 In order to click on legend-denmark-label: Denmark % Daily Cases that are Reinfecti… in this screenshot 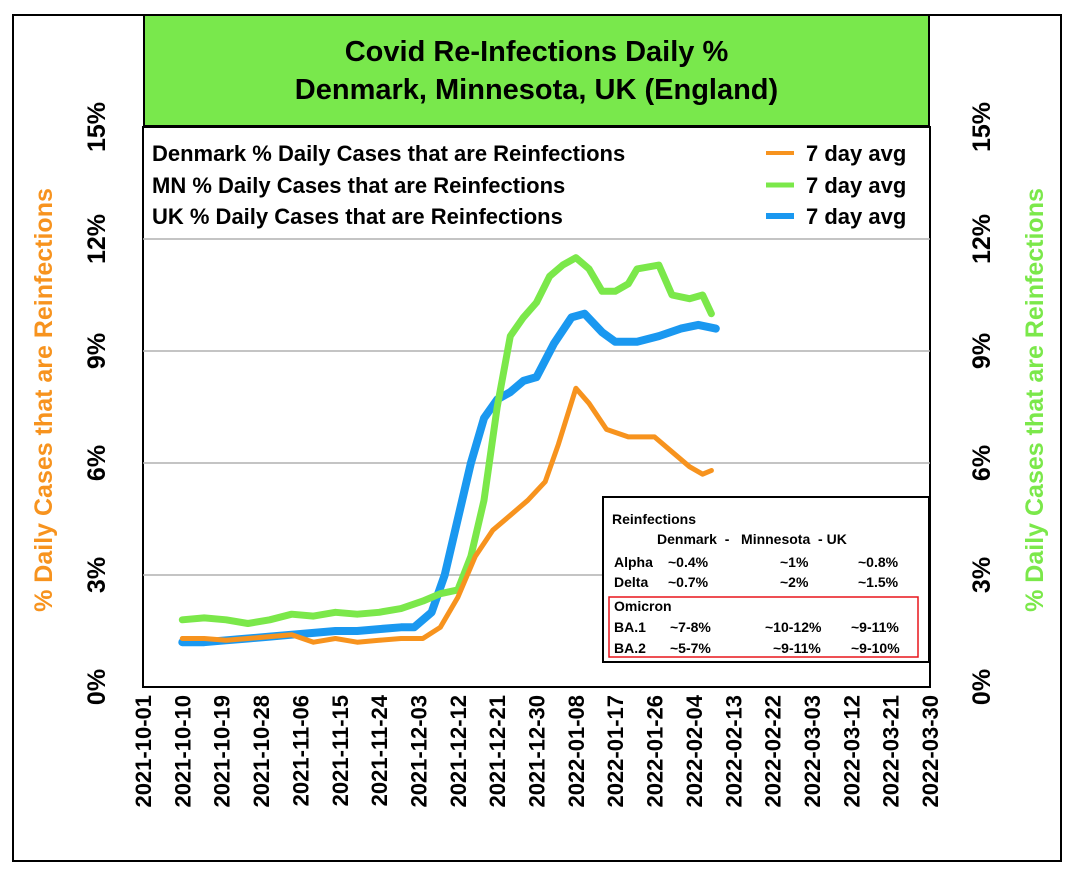, I will do `click(388, 153)`.